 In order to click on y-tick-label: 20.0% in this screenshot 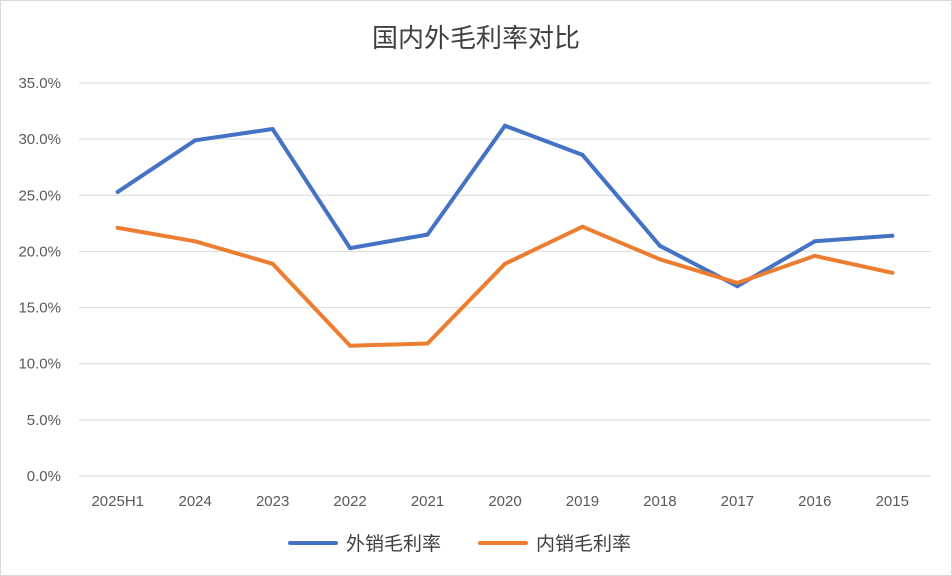, I will do `click(39, 251)`.